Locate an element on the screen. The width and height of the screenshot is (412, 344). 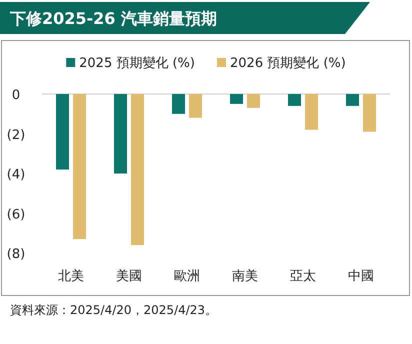
x-tick-label: 歐洲 is located at coordinates (187, 276).